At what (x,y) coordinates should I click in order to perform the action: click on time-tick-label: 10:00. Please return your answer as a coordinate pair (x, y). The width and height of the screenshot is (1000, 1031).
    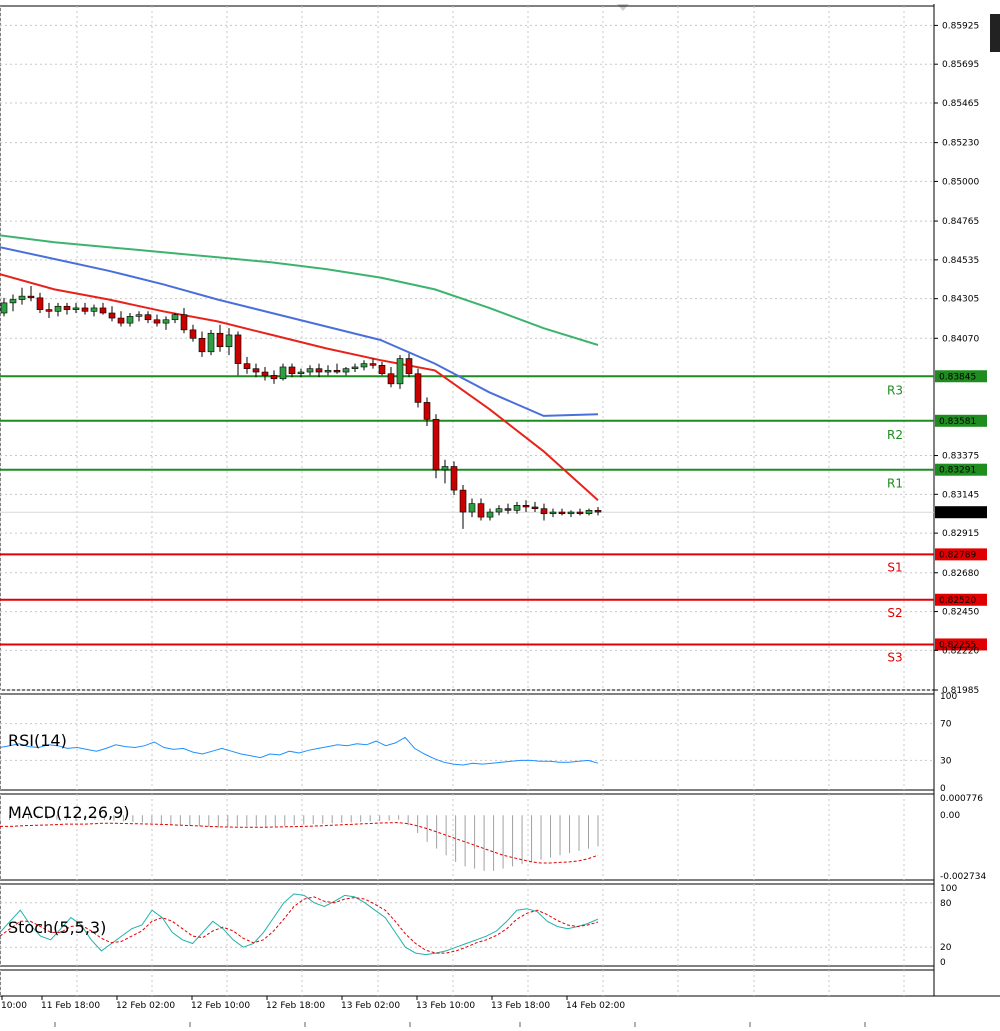
    Looking at the image, I should click on (14, 1006).